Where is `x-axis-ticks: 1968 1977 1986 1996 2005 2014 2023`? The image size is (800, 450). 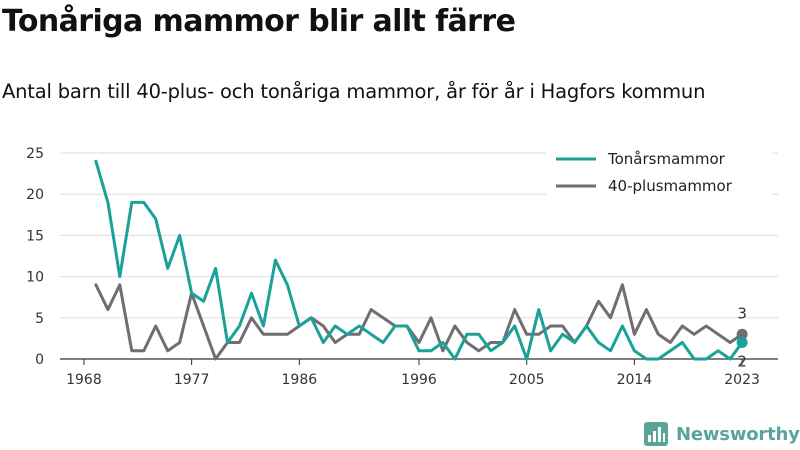 x-axis-ticks: 1968 1977 1986 1996 2005 2014 2023 is located at coordinates (413, 373).